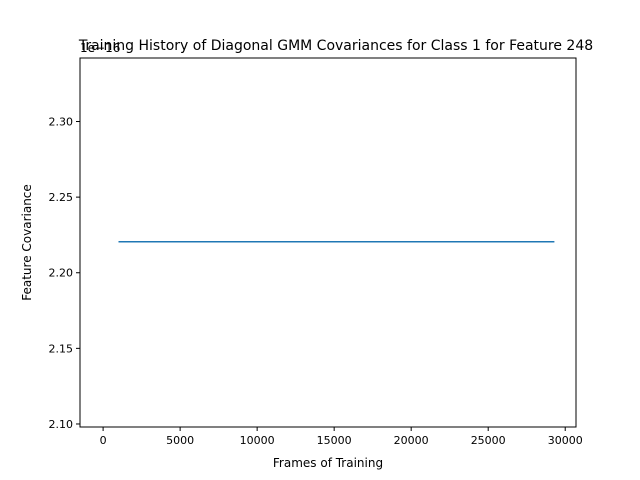  I want to click on y-axis-ticks: 2.10 2.15 2.20 2.25 2.30, so click(64, 273).